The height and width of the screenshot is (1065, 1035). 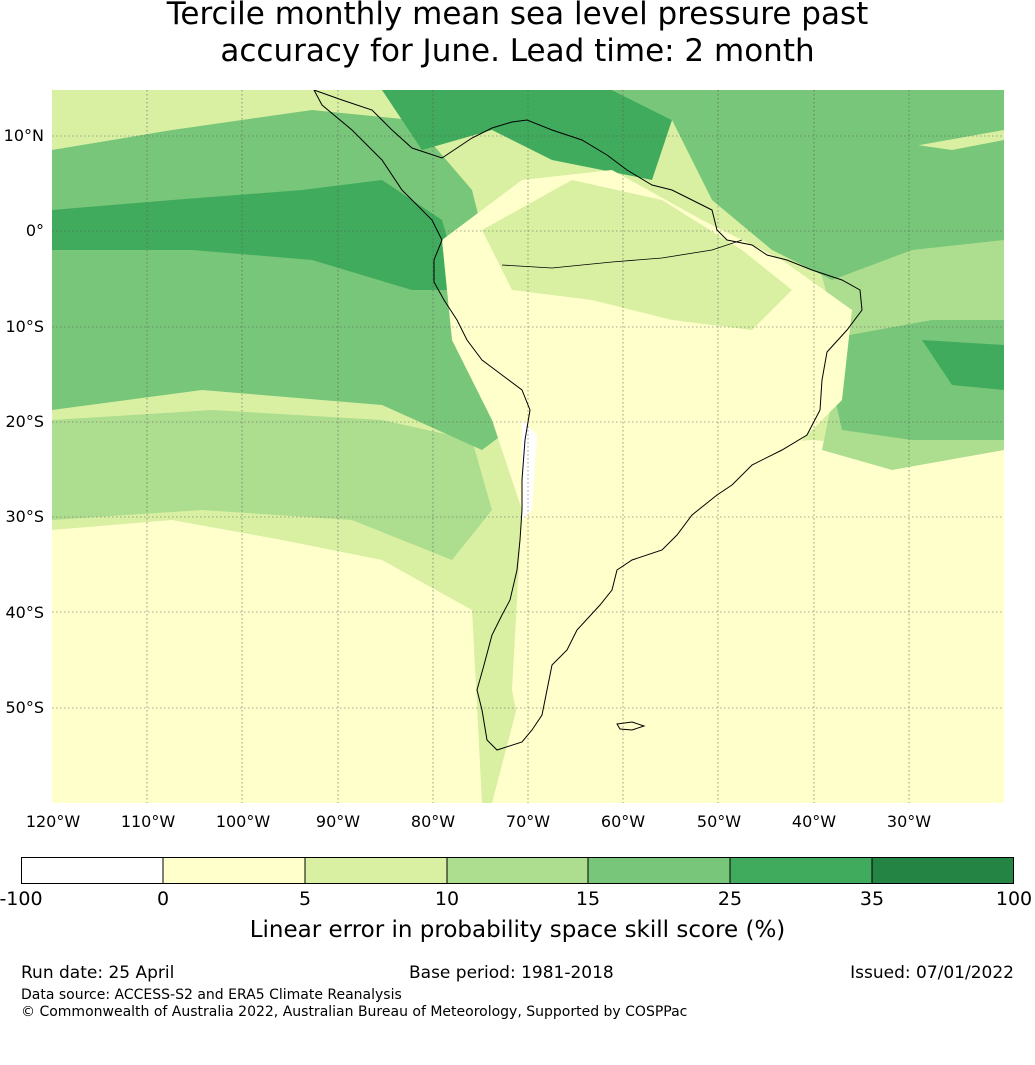 I want to click on field-caribbean, so click(x=527, y=135).